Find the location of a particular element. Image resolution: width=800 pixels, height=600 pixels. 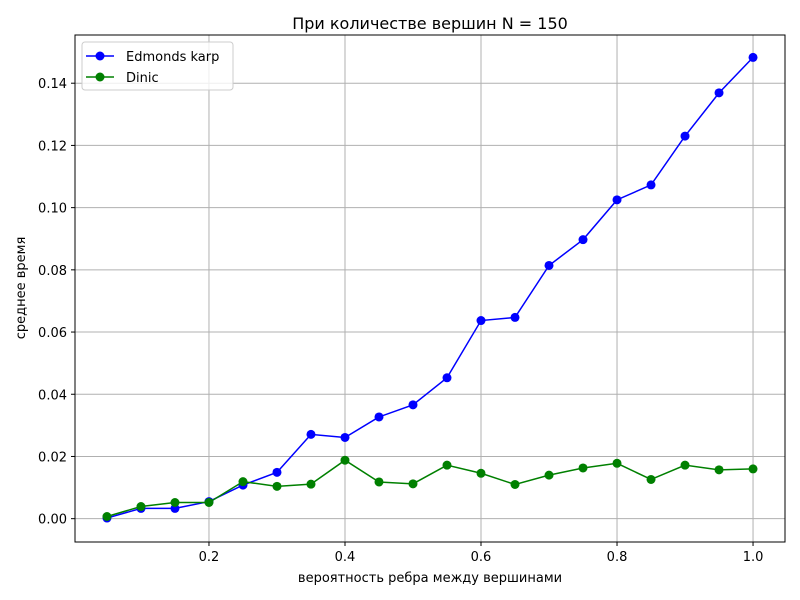

y-tick-label: 0.10 is located at coordinates (52, 209).